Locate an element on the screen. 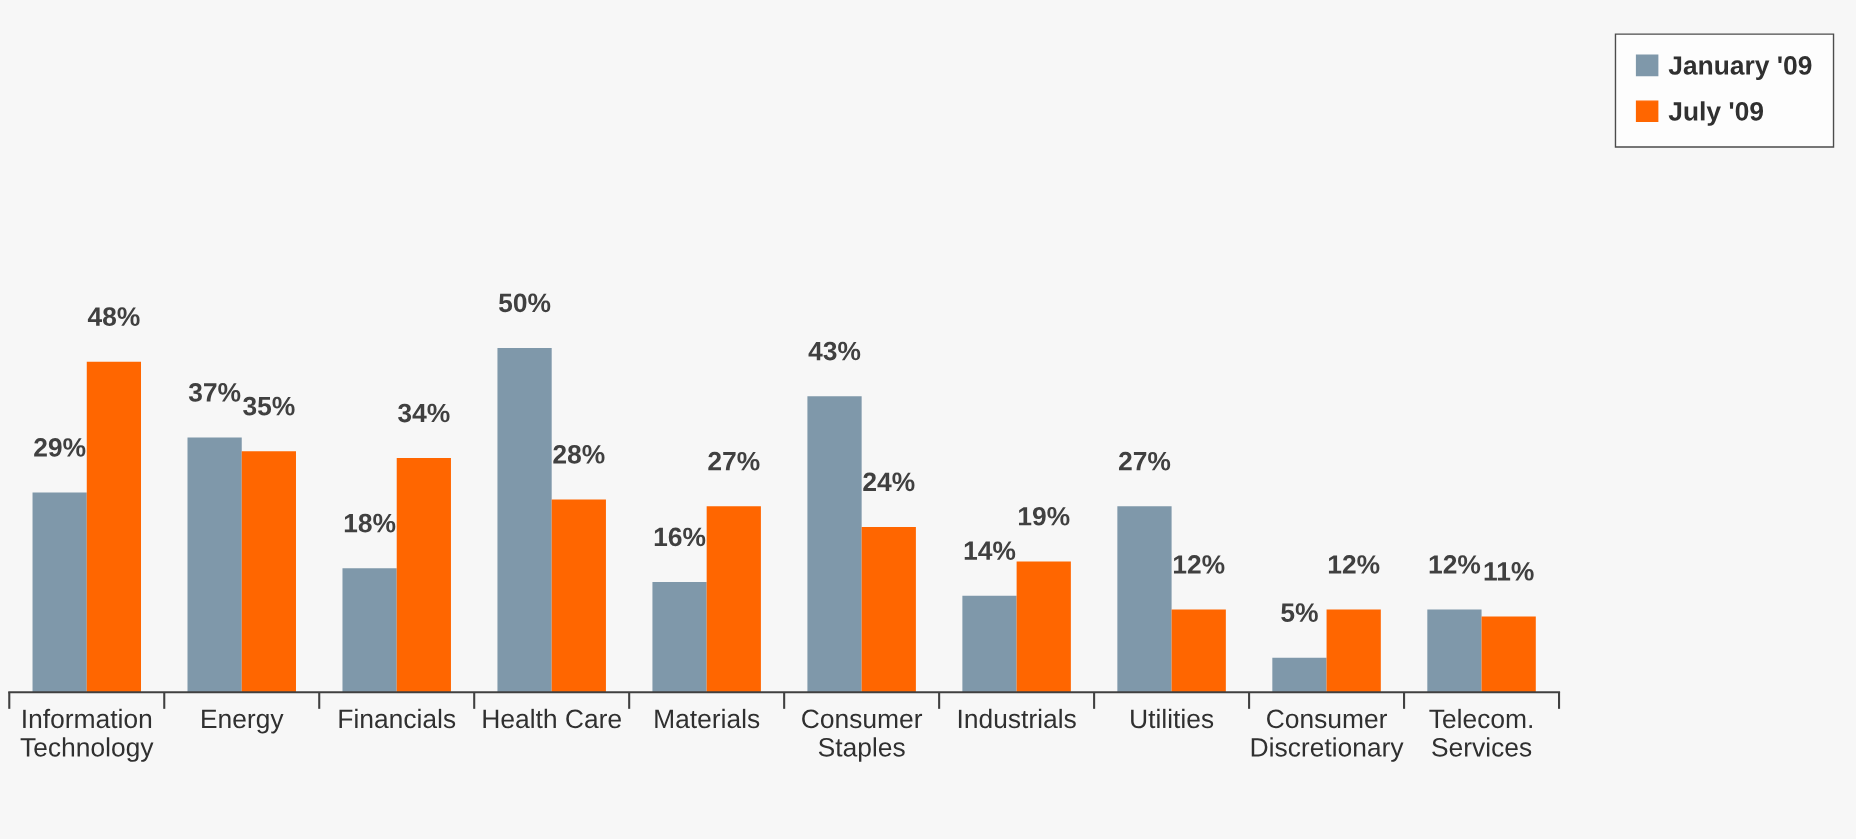 Image resolution: width=1856 pixels, height=839 pixels. data-label: 48% is located at coordinates (113, 316).